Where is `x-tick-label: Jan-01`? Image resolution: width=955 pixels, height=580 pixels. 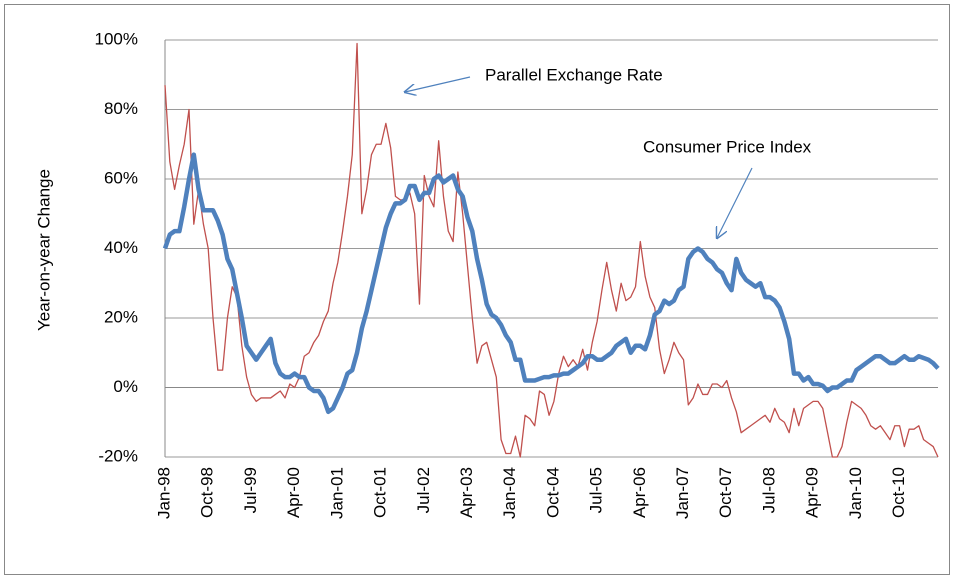
x-tick-label: Jan-01 is located at coordinates (336, 493).